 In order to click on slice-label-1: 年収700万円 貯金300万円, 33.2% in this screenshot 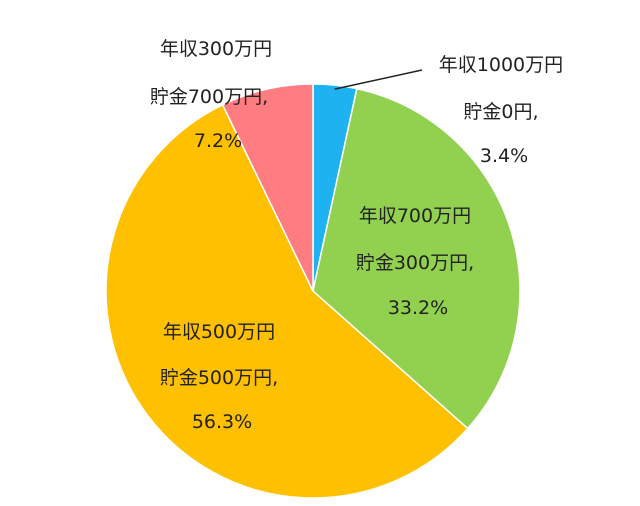, I will do `click(418, 262)`.